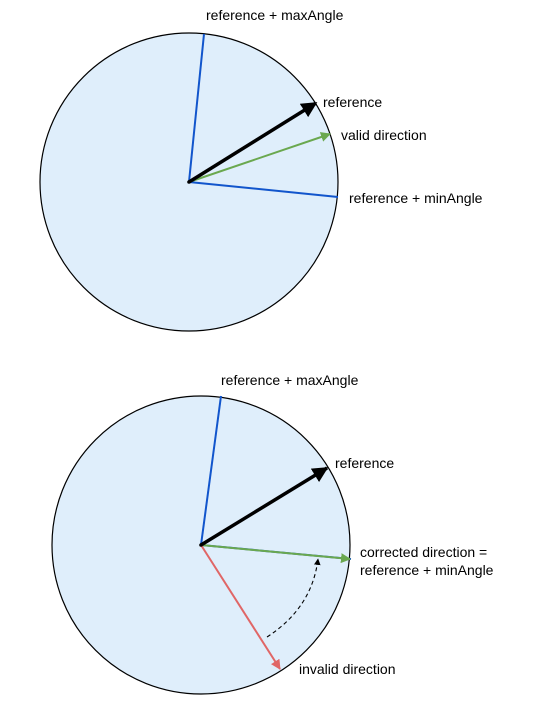 The height and width of the screenshot is (714, 542). I want to click on bottom-label-reference: reference, so click(364, 463).